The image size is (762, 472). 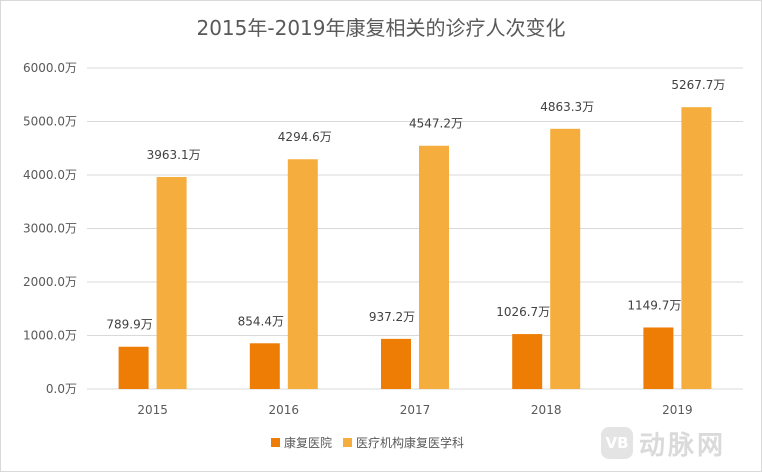 I want to click on x-tick-label: 2019, so click(x=677, y=410).